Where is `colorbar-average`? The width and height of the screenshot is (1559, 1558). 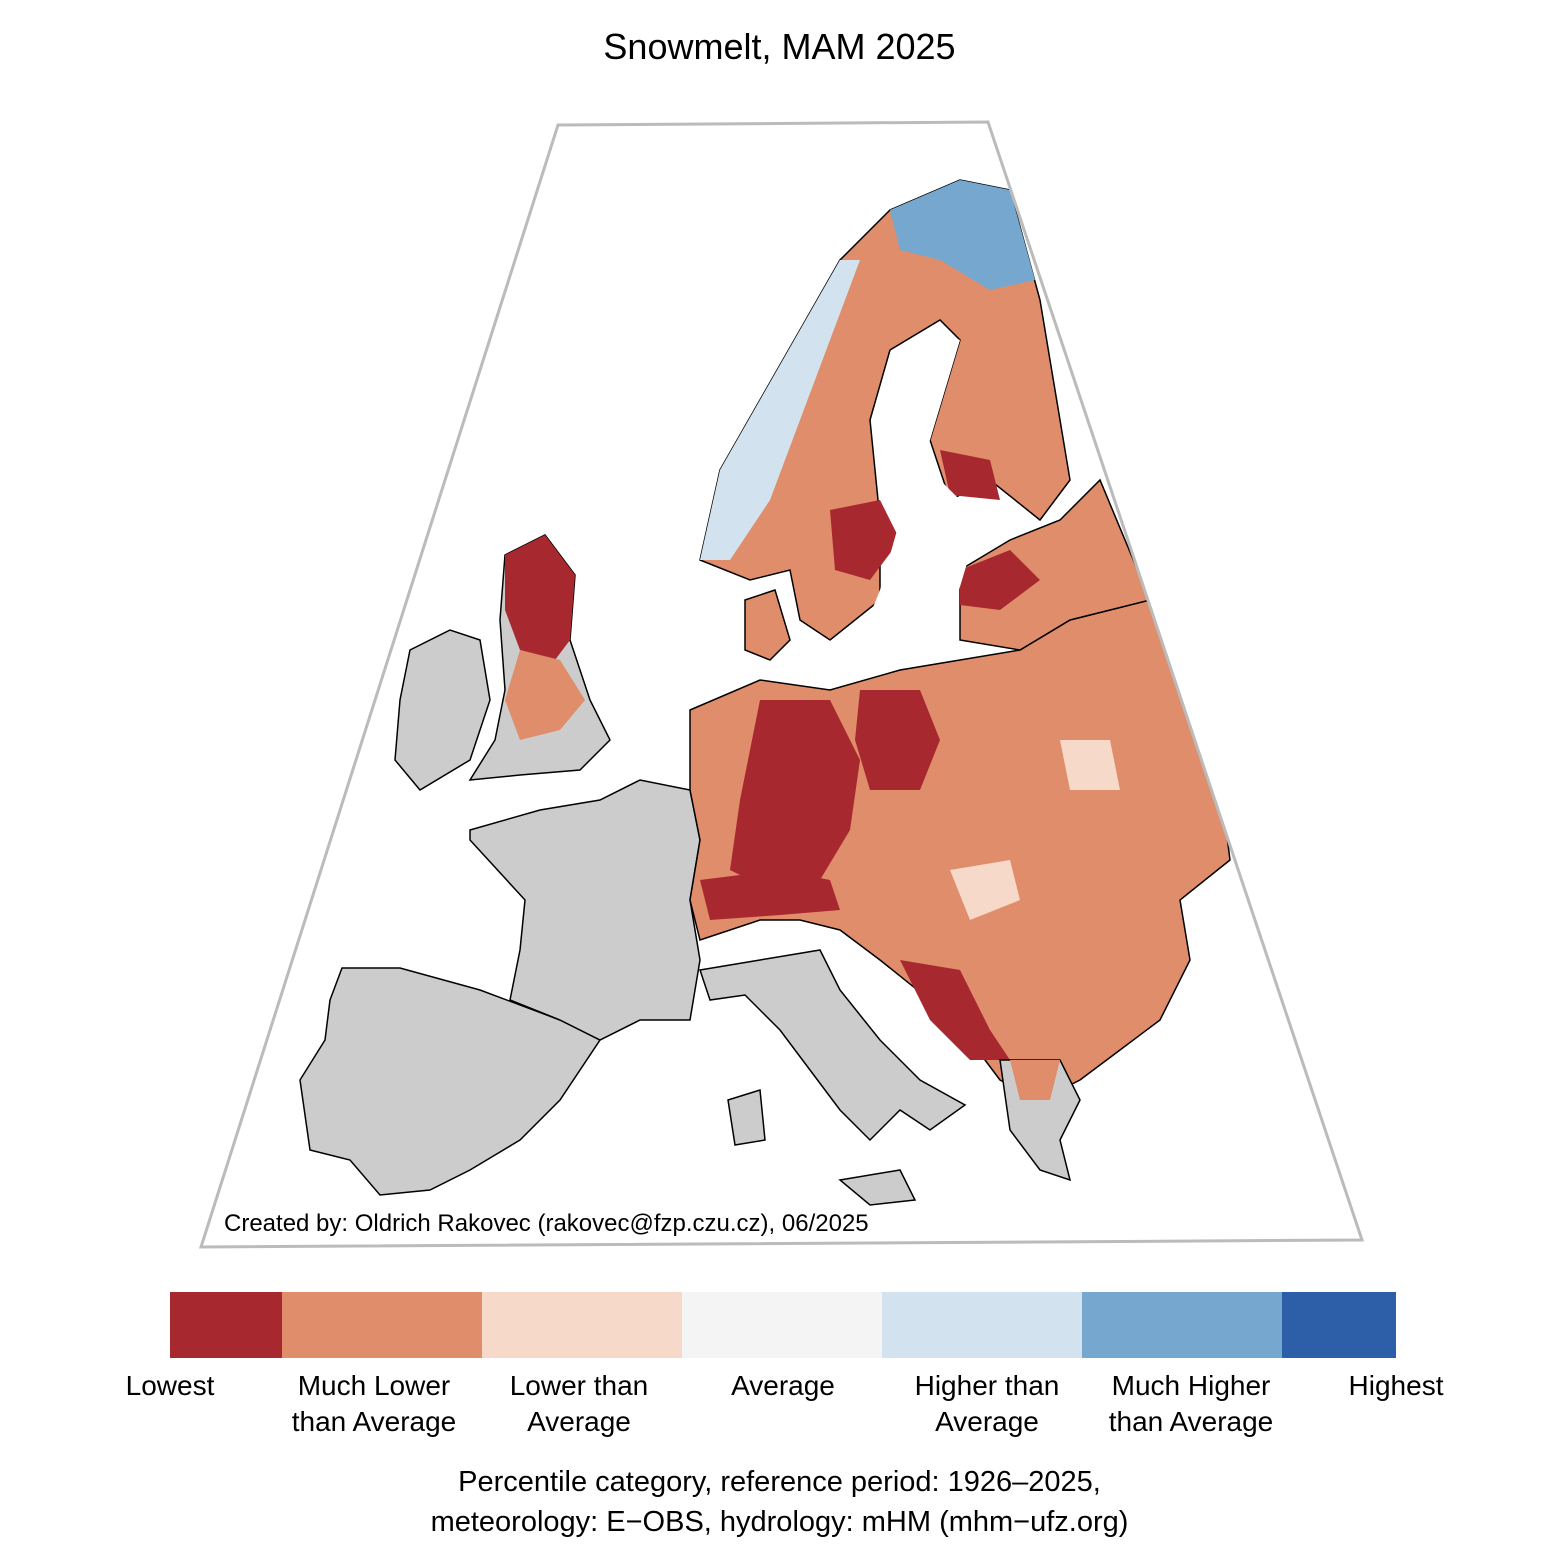
colorbar-average is located at coordinates (782, 1325).